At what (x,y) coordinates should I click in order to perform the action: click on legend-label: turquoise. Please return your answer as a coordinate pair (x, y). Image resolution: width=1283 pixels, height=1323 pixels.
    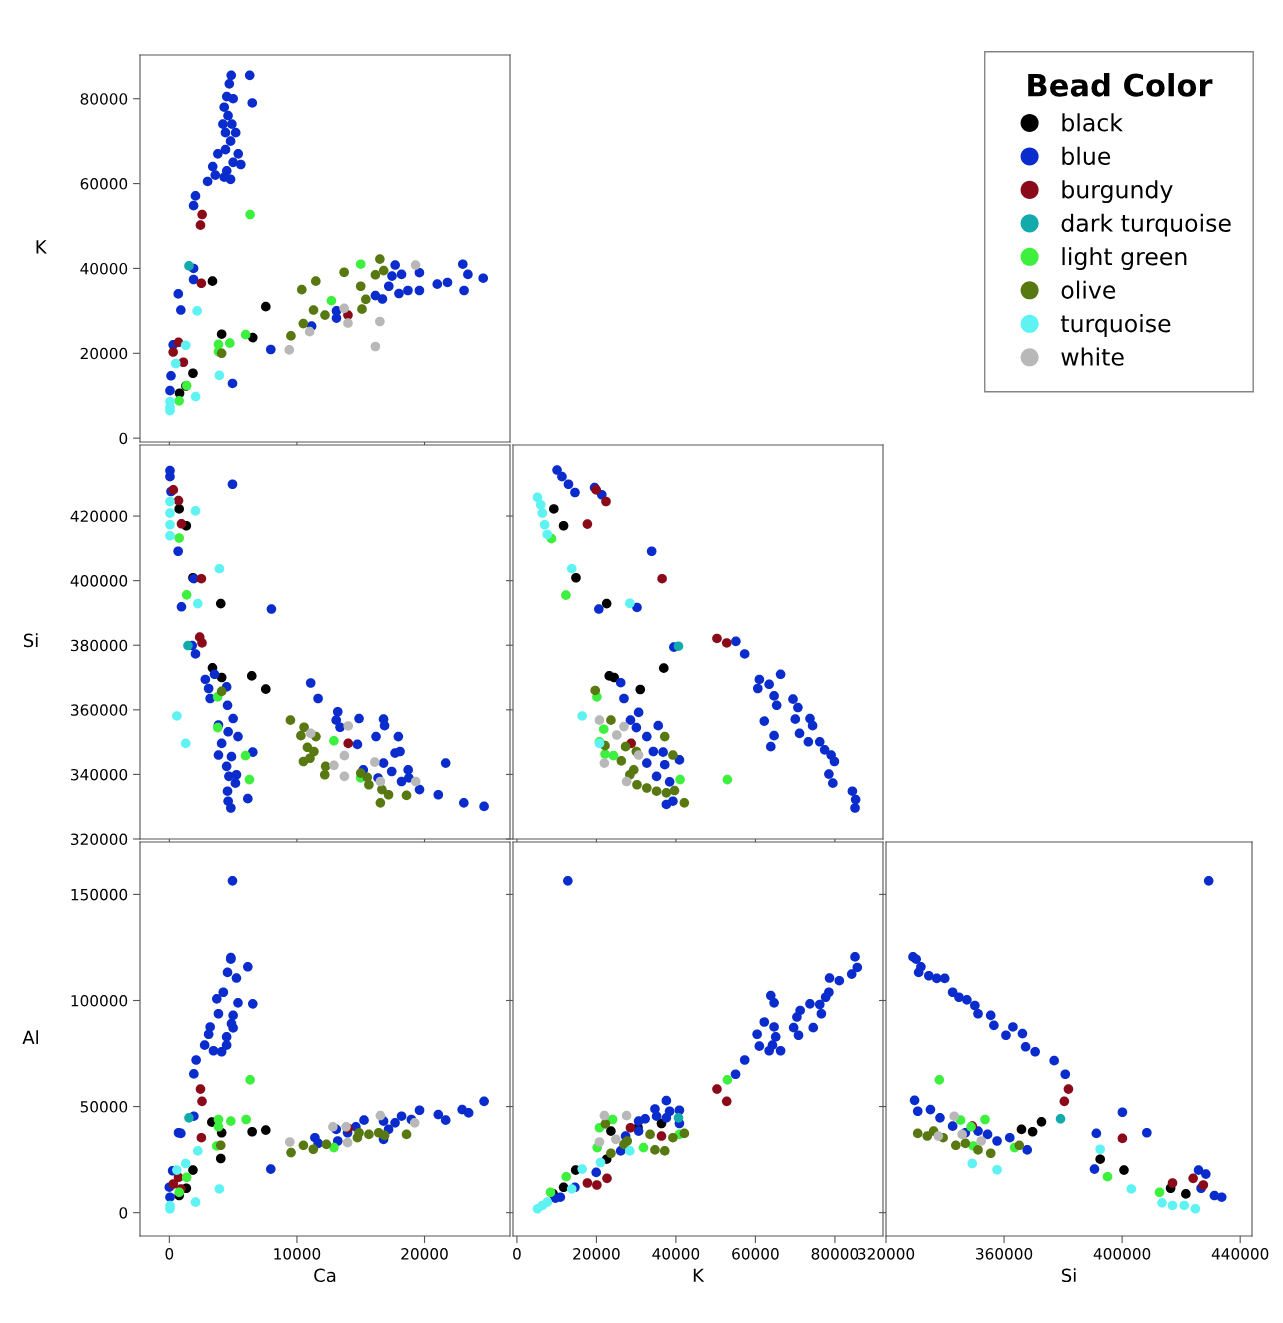
    Looking at the image, I should click on (1115, 325).